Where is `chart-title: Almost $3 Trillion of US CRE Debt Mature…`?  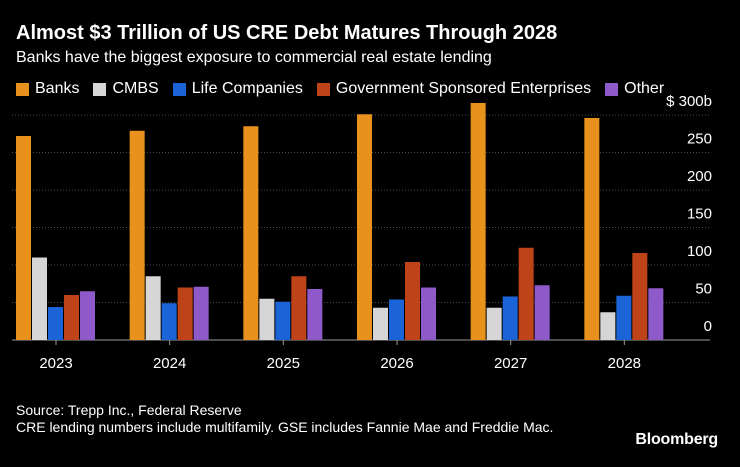
chart-title: Almost $3 Trillion of US CRE Debt Mature… is located at coordinates (287, 33).